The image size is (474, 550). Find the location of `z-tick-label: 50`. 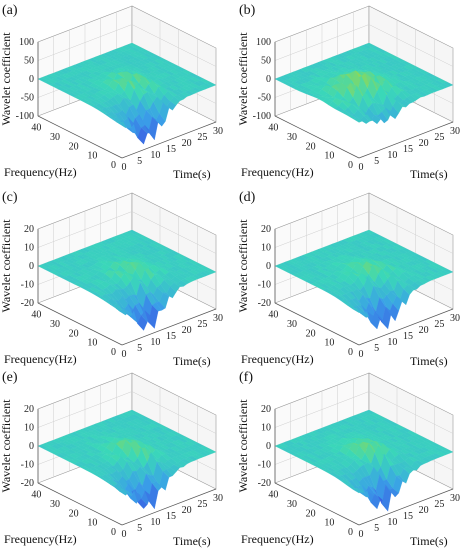

z-tick-label: 50 is located at coordinates (266, 61).